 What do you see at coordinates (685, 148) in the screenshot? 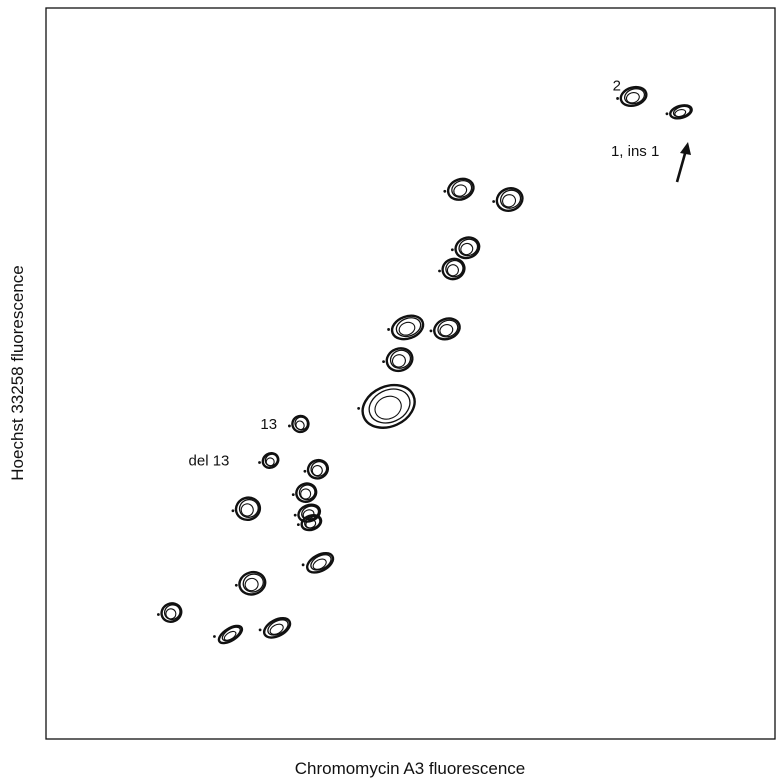
I see `arrow-head-icon` at bounding box center [685, 148].